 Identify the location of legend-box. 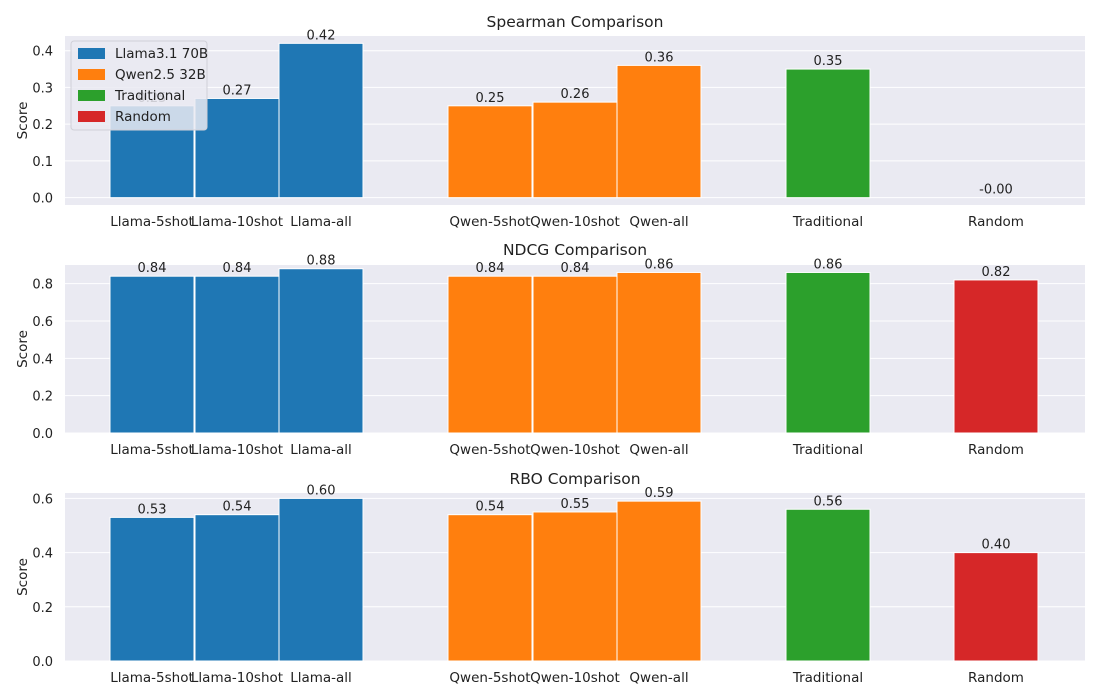
(139, 85).